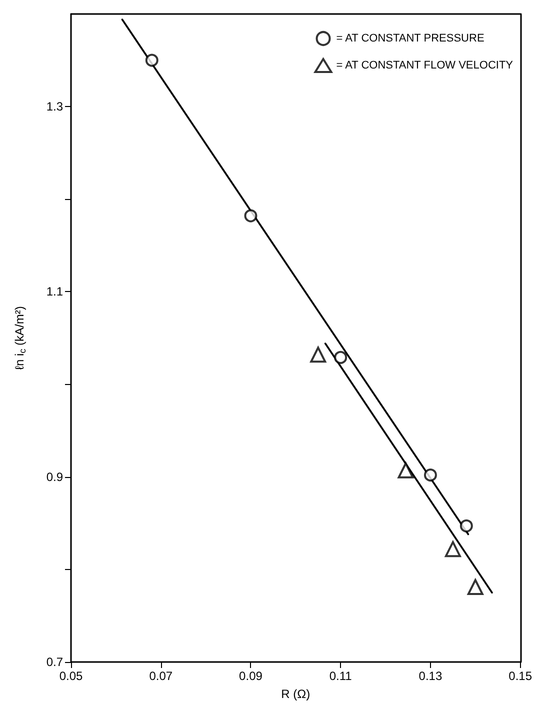  What do you see at coordinates (251, 676) in the screenshot?
I see `x-tick-label: 0.09` at bounding box center [251, 676].